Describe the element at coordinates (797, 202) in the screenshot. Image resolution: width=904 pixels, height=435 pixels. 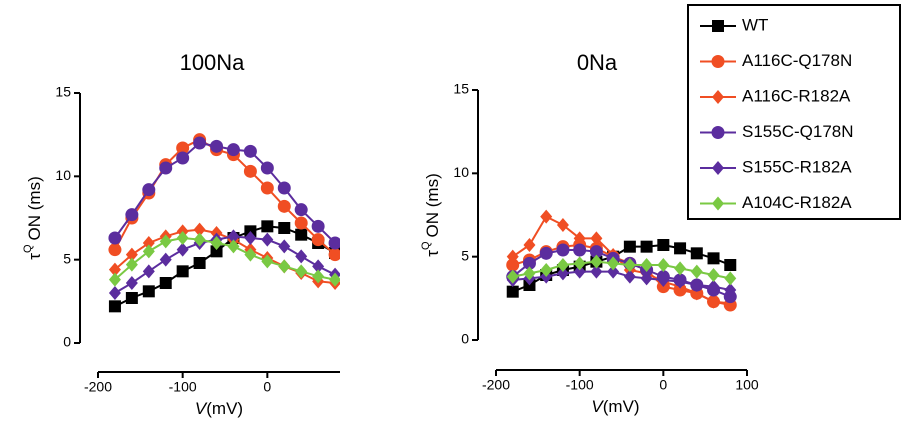
I see `legend-label: A104C-R182A` at that location.